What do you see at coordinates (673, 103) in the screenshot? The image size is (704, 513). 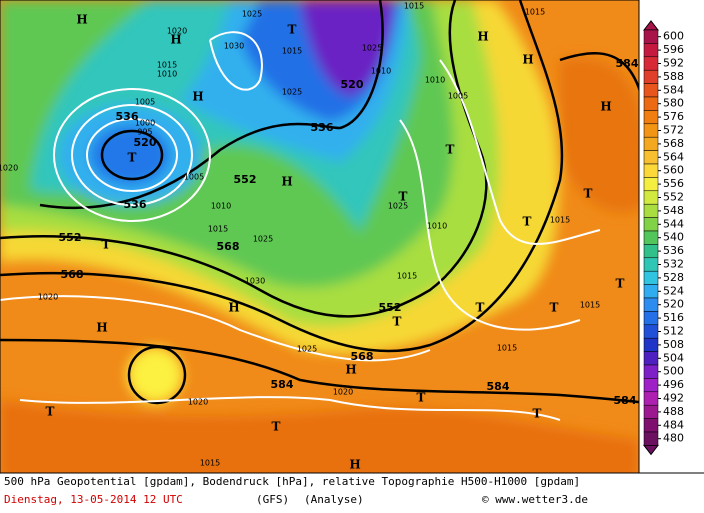 I see `colorbar-label: 580` at bounding box center [673, 103].